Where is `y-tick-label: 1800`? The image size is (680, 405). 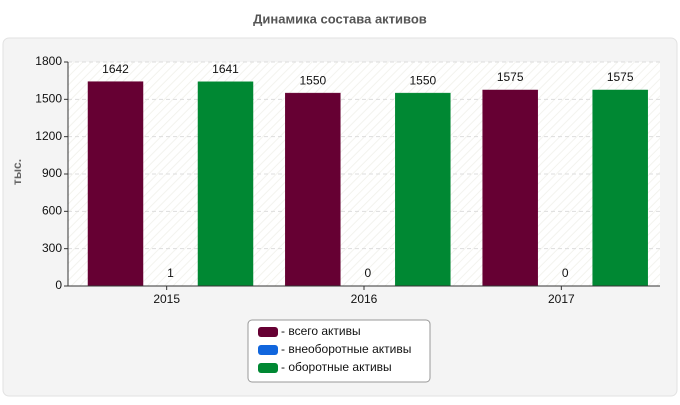 y-tick-label: 1800 is located at coordinates (48, 61).